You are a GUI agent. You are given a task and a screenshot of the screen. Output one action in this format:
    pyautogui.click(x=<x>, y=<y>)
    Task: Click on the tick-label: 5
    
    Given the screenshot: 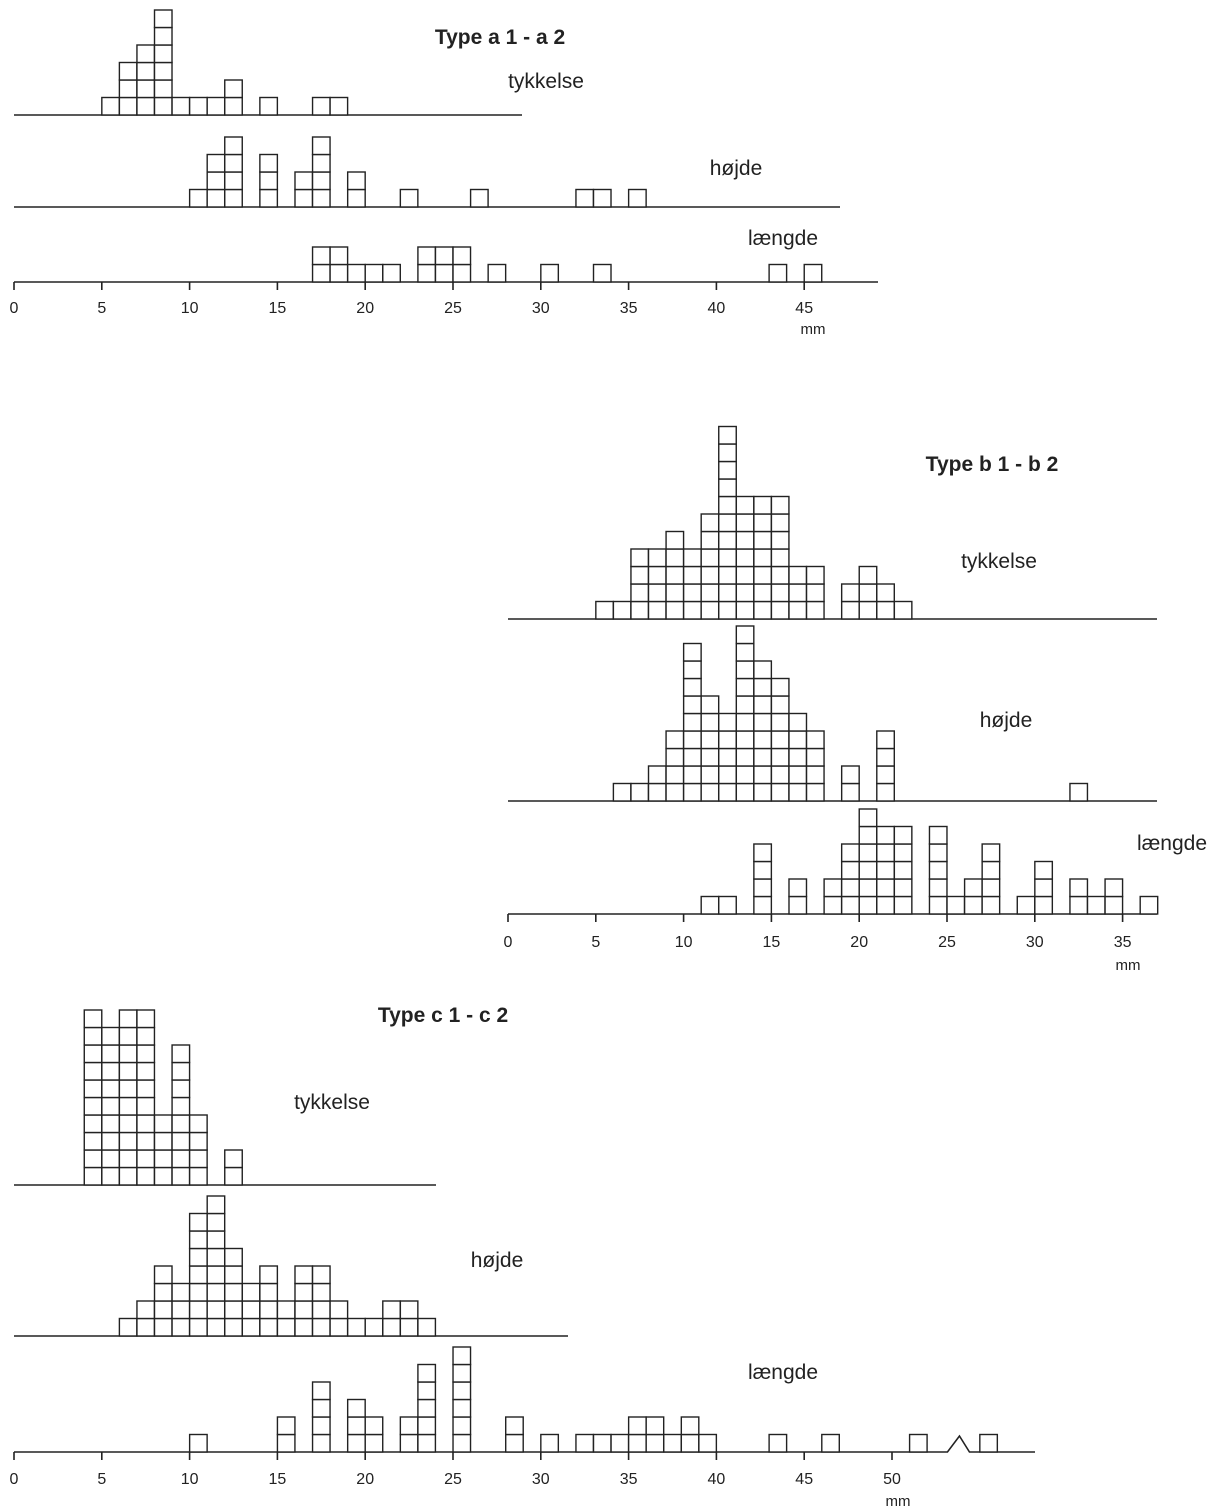 What is the action you would take?
    pyautogui.click(x=101, y=308)
    